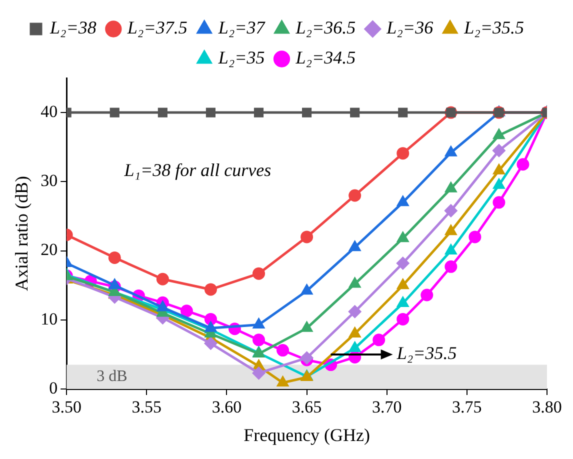 The height and width of the screenshot is (459, 573). I want to click on annotation: L₁=38 for all curves, so click(197, 170).